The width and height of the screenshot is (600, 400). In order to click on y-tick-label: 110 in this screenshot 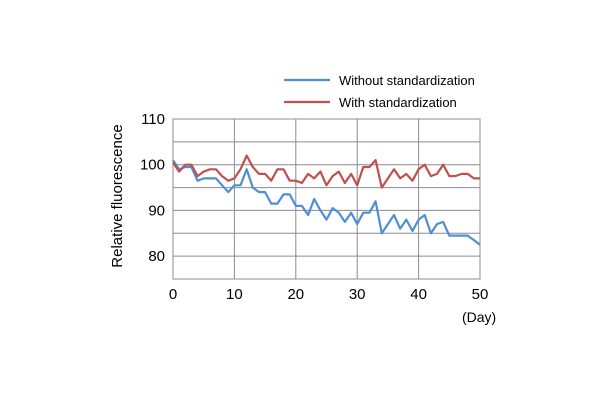, I will do `click(153, 119)`.